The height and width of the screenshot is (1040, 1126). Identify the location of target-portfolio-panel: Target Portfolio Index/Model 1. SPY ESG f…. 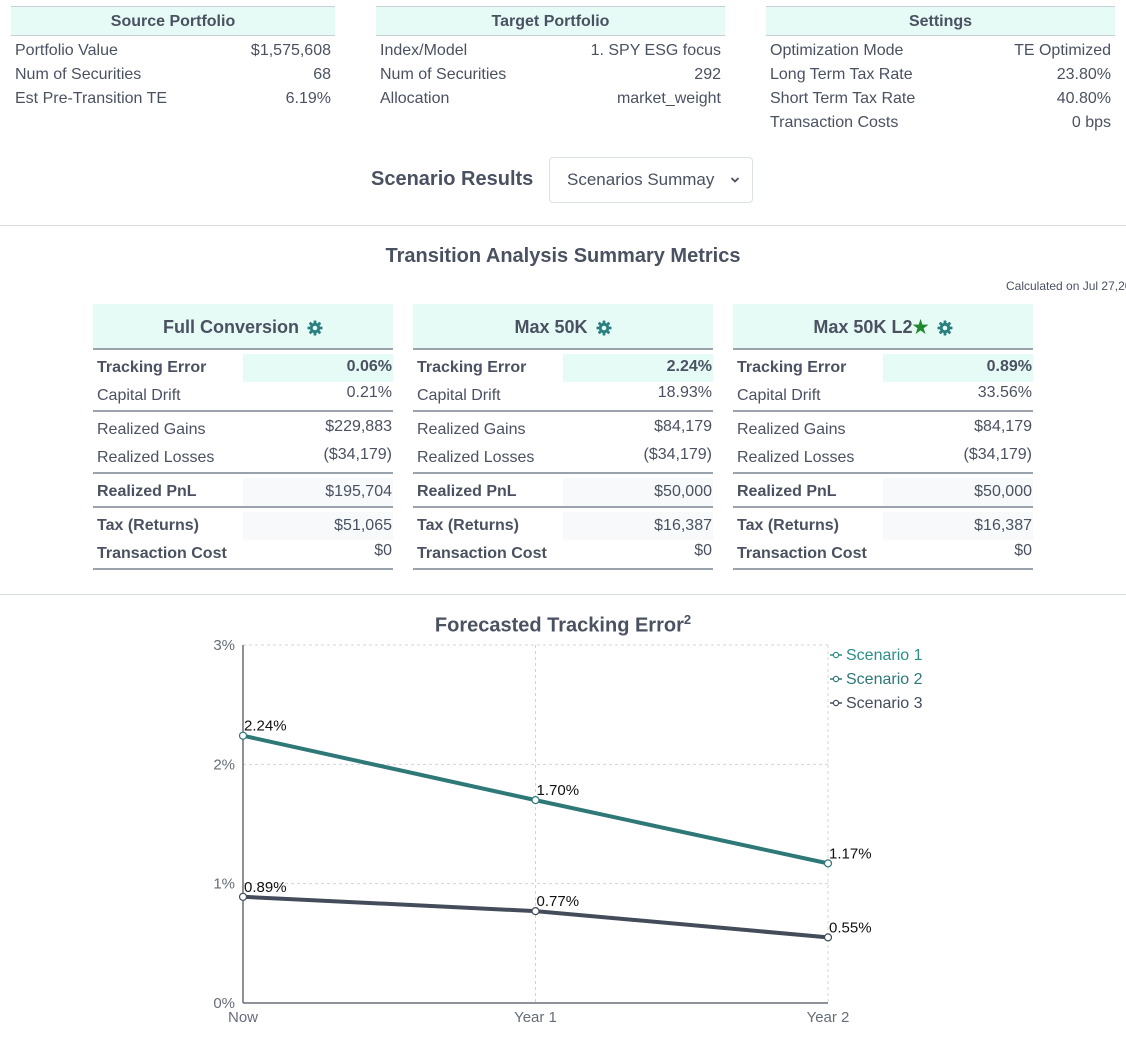
(550, 58).